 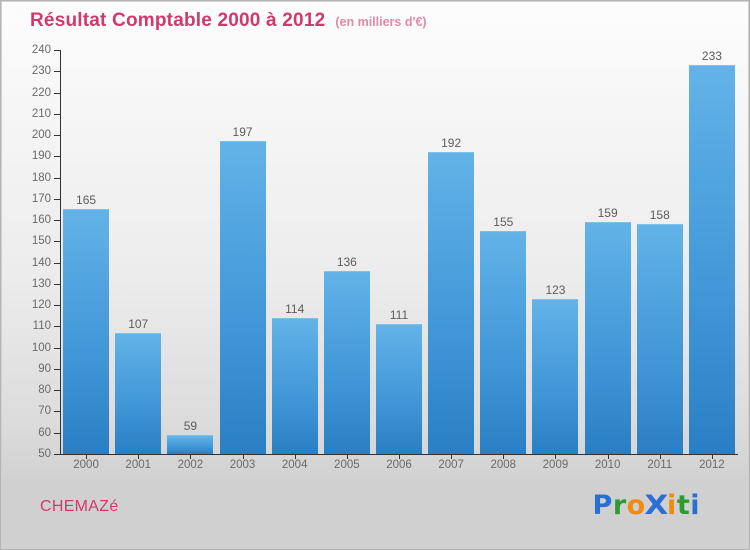 What do you see at coordinates (503, 221) in the screenshot?
I see `bar-value-label: 155` at bounding box center [503, 221].